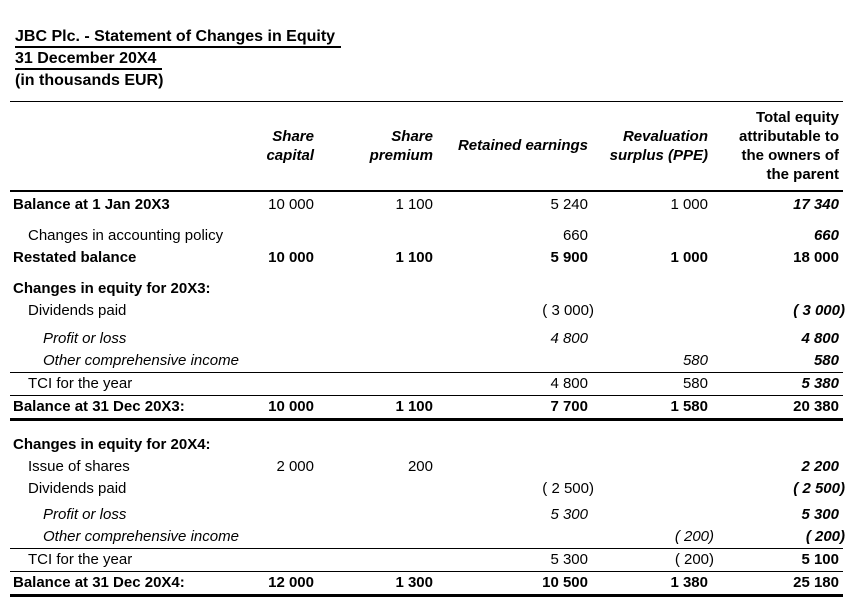  I want to click on row-label: Issue of shares, so click(79, 466).